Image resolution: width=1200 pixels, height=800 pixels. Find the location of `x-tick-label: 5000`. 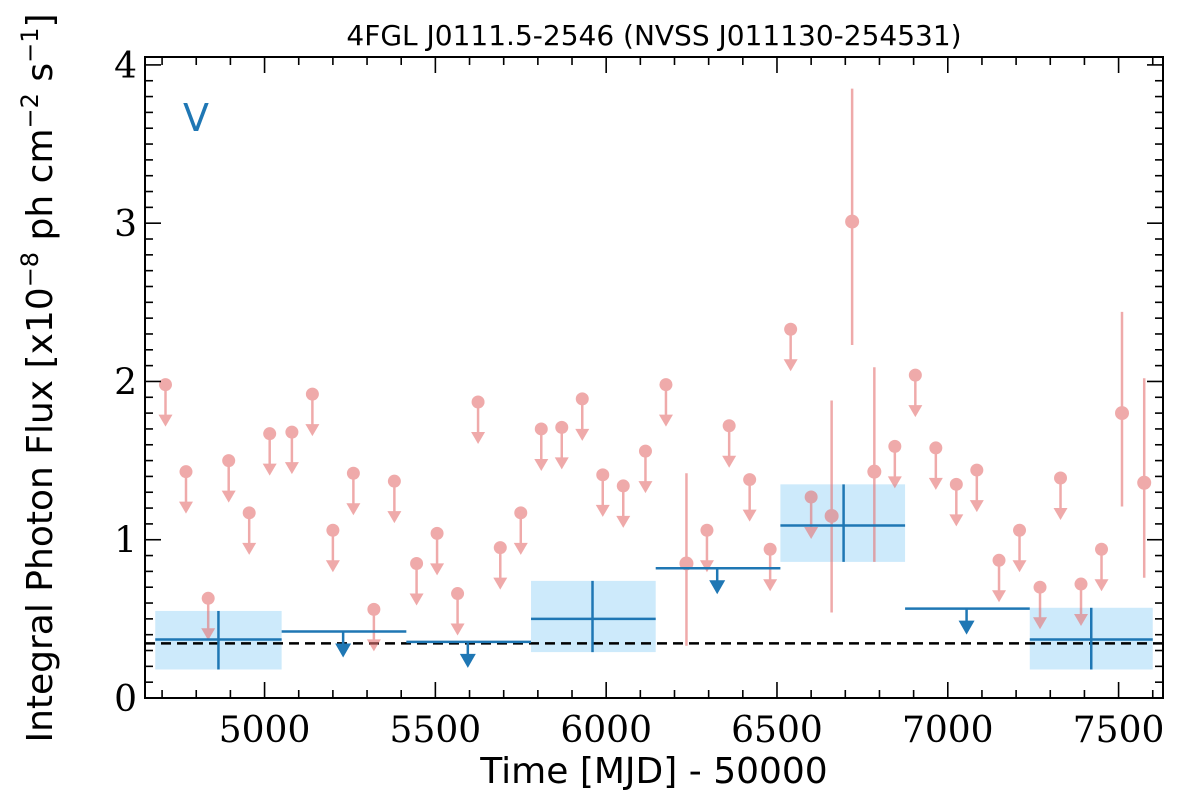

x-tick-label: 5000 is located at coordinates (265, 730).